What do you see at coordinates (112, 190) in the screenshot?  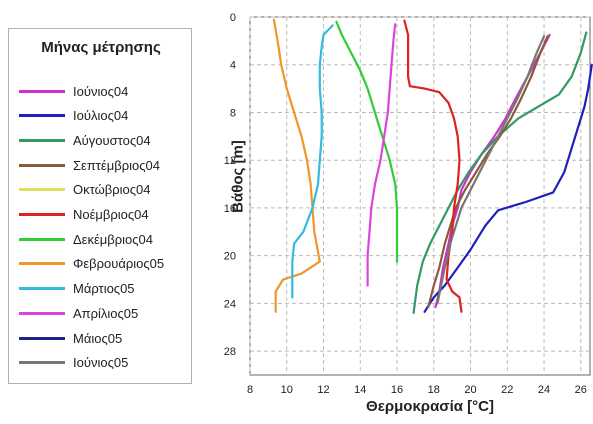 I see `legend-label: Οκτώβριος04` at bounding box center [112, 190].